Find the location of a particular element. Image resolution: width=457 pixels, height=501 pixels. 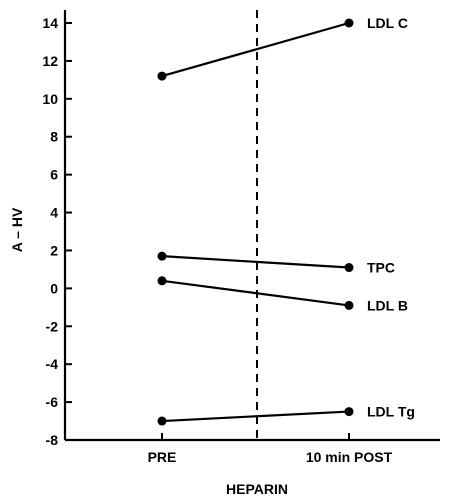

y-ticks: 14 12 10 8 6 4 2 0 -2 -4 -6 -8 is located at coordinates (57, 231).